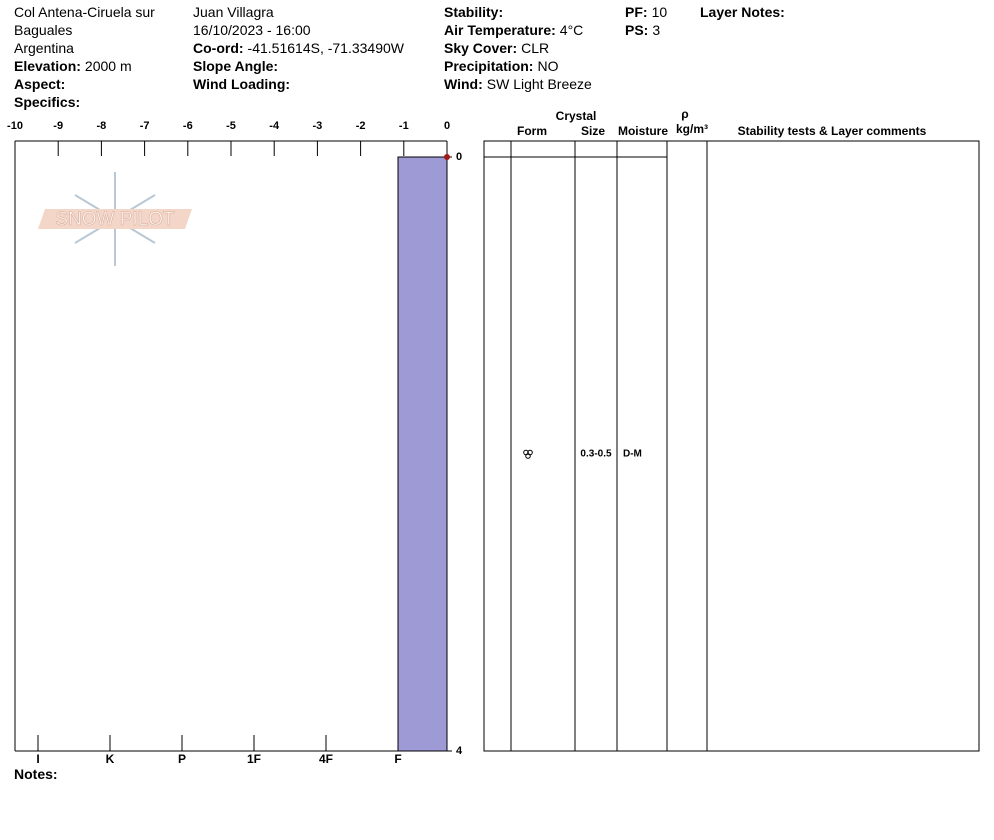 The image size is (994, 840). I want to click on x-tick-label: -8, so click(102, 126).